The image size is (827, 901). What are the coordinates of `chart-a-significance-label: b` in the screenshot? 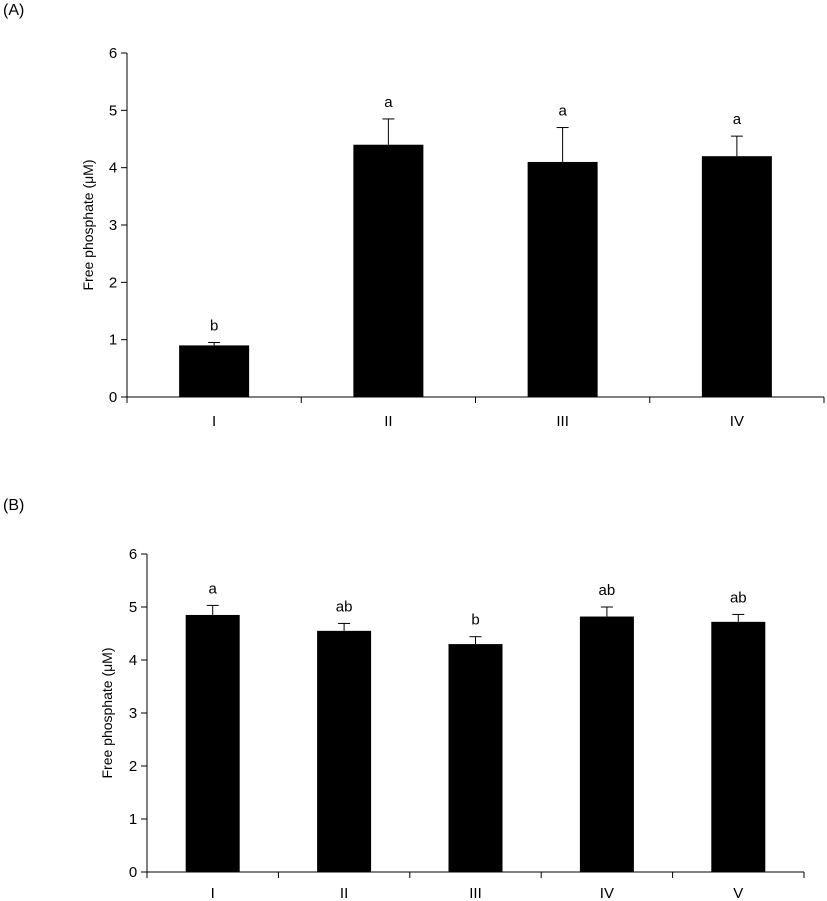 It's located at (214, 326).